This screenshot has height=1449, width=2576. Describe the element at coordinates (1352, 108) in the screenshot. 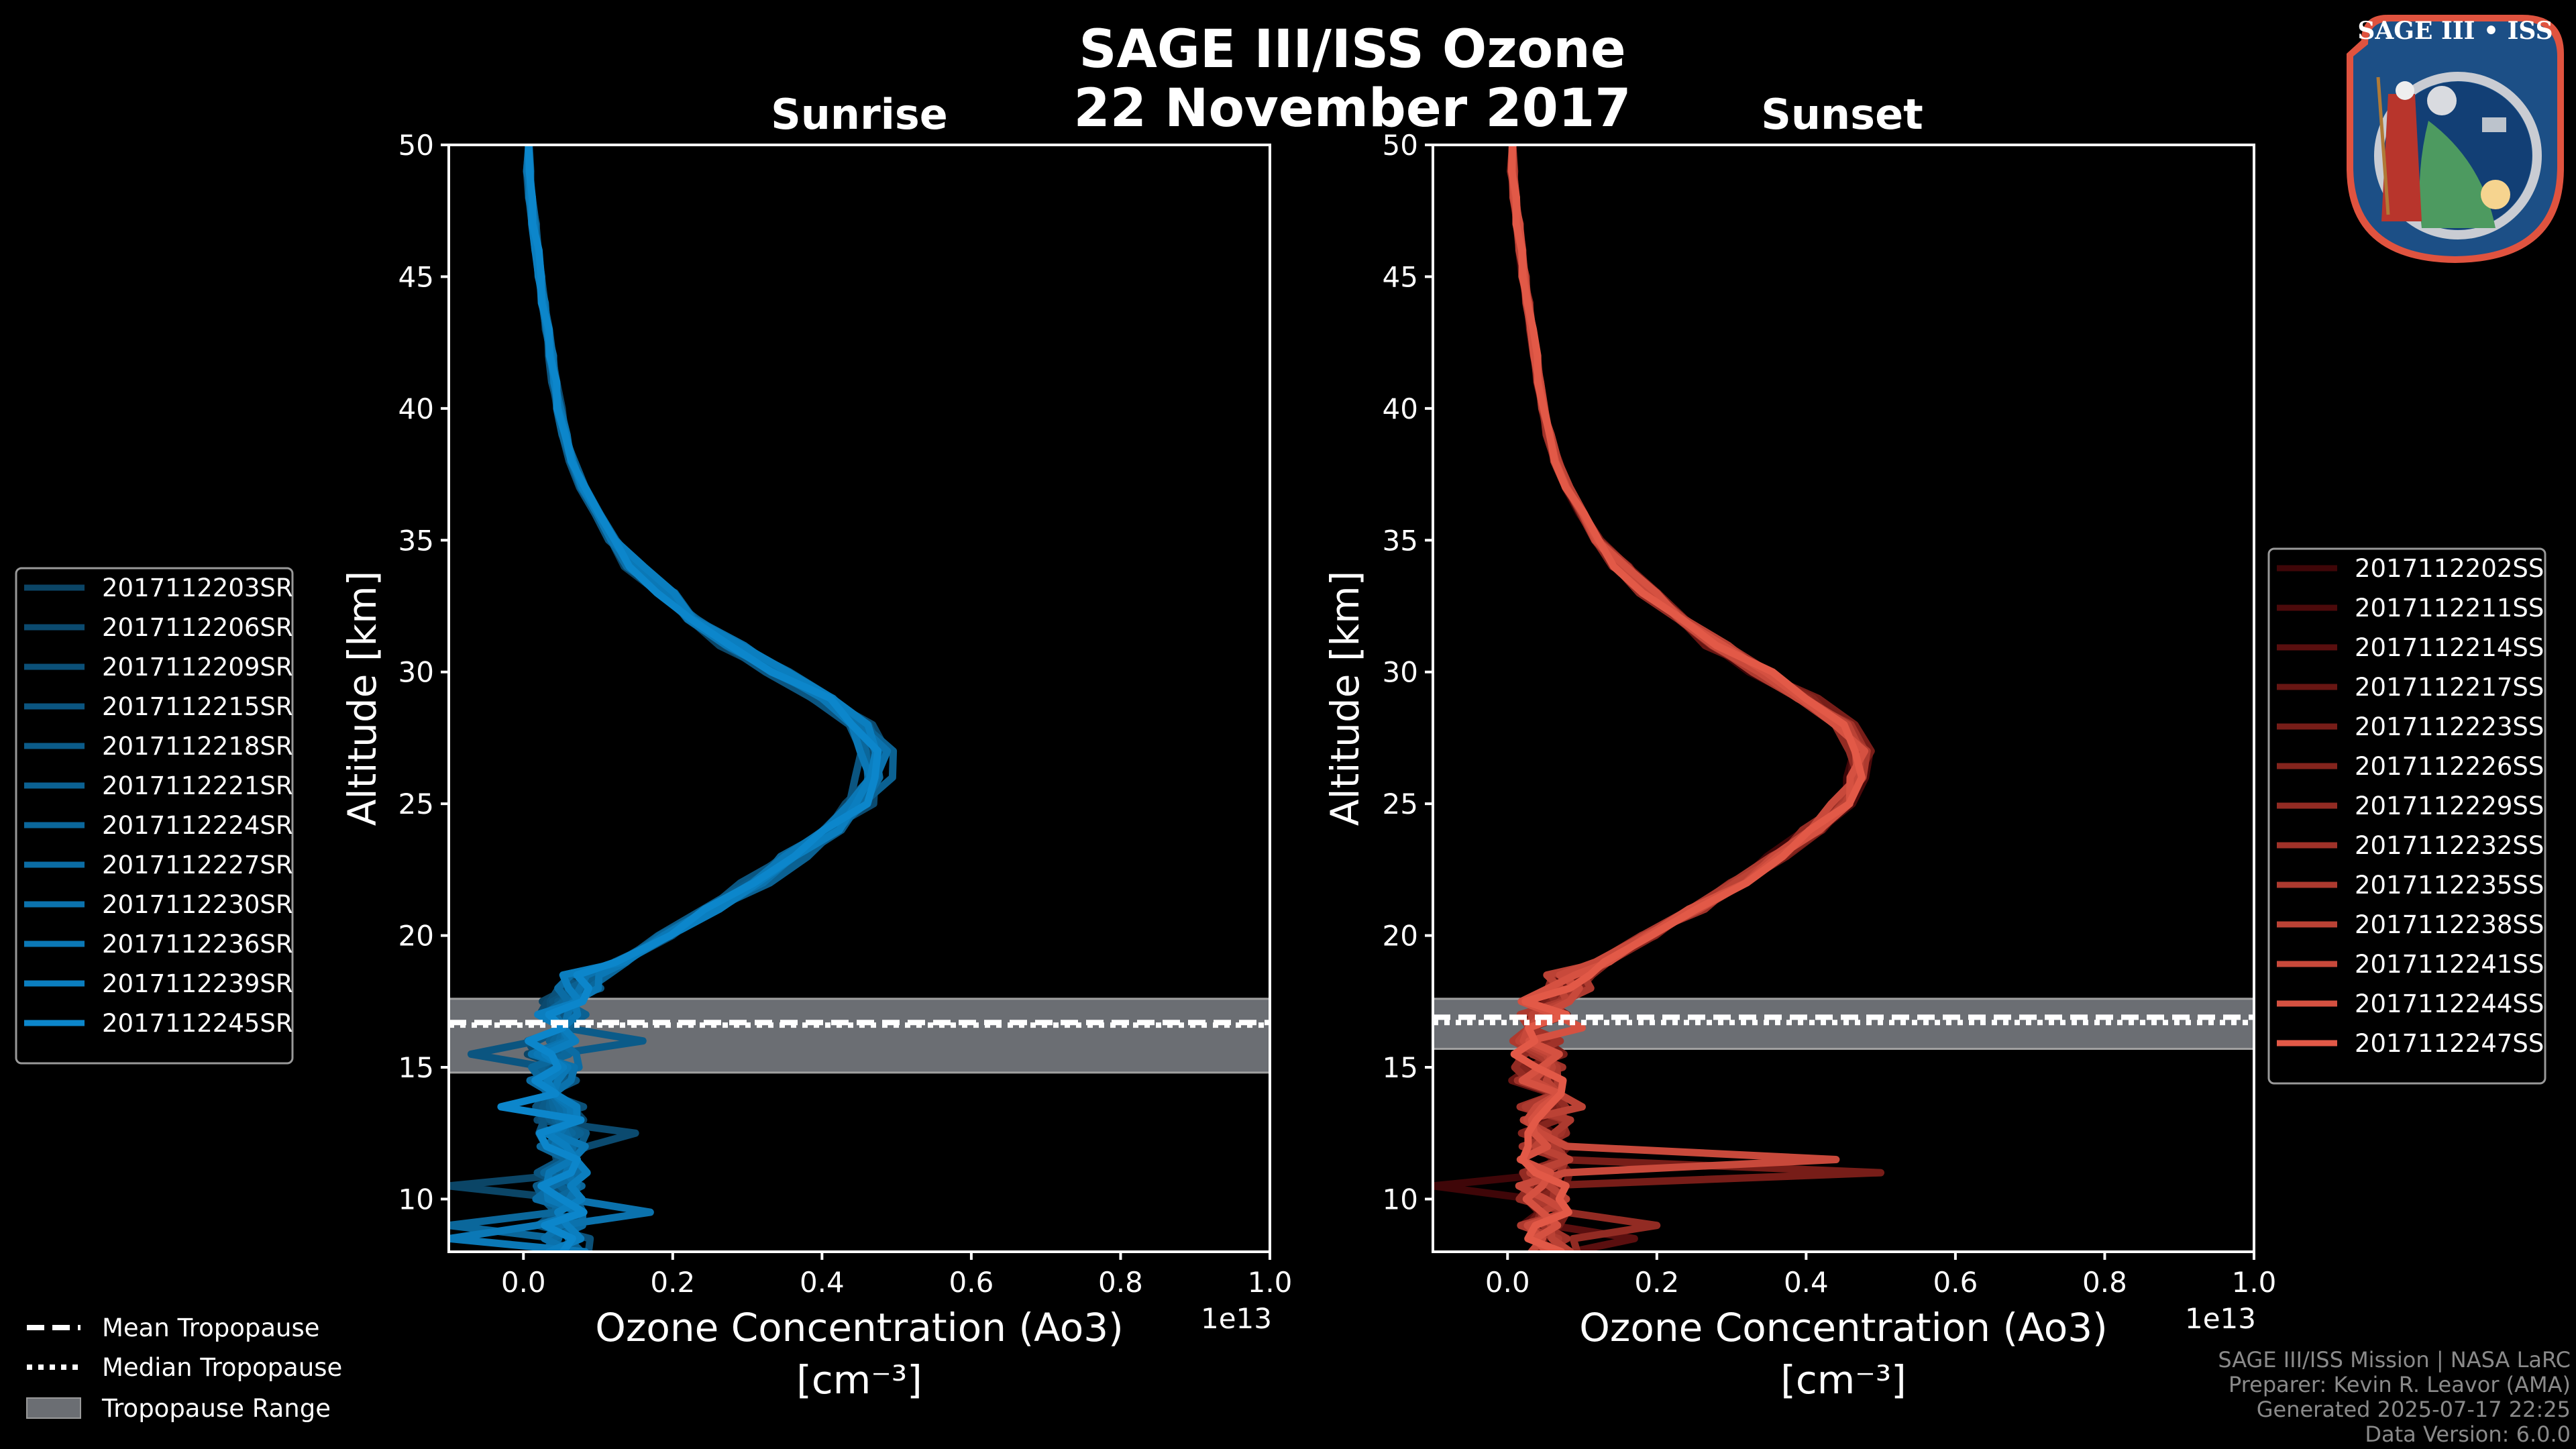

I see `figure-date: 22 November 2017` at that location.